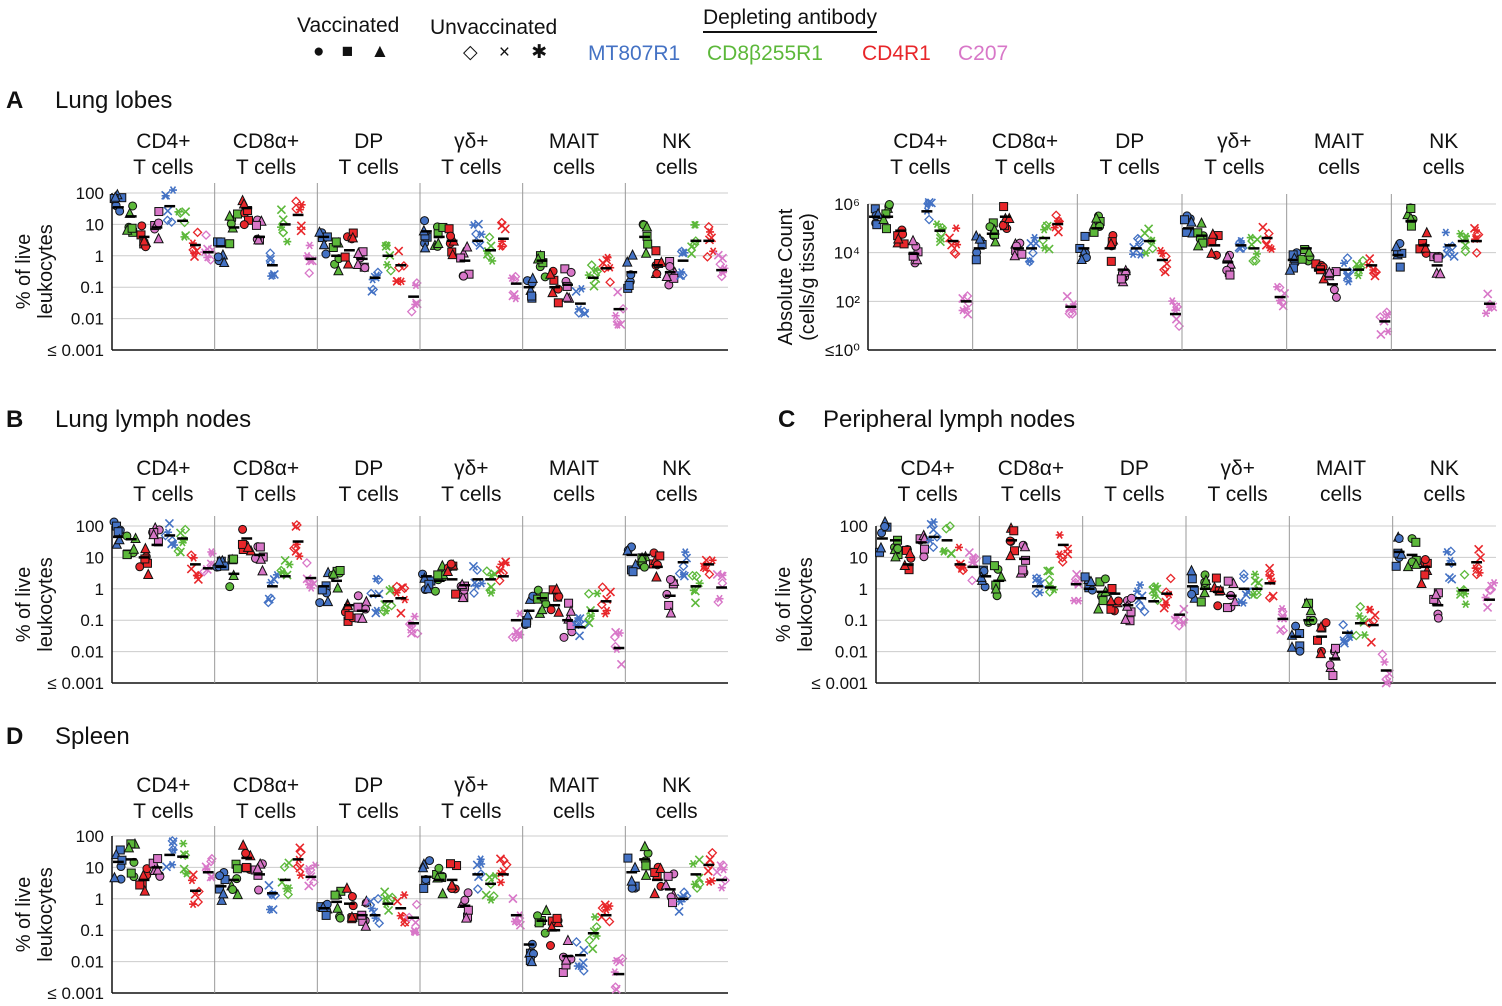 This screenshot has height=1006, width=1502. I want to click on panel-letter-a: A, so click(15, 100).